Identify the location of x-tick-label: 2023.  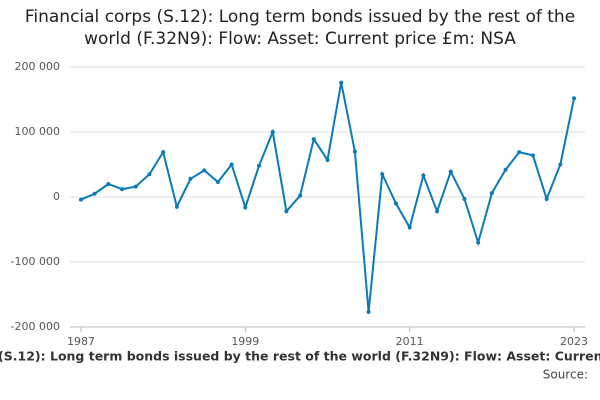
(574, 341).